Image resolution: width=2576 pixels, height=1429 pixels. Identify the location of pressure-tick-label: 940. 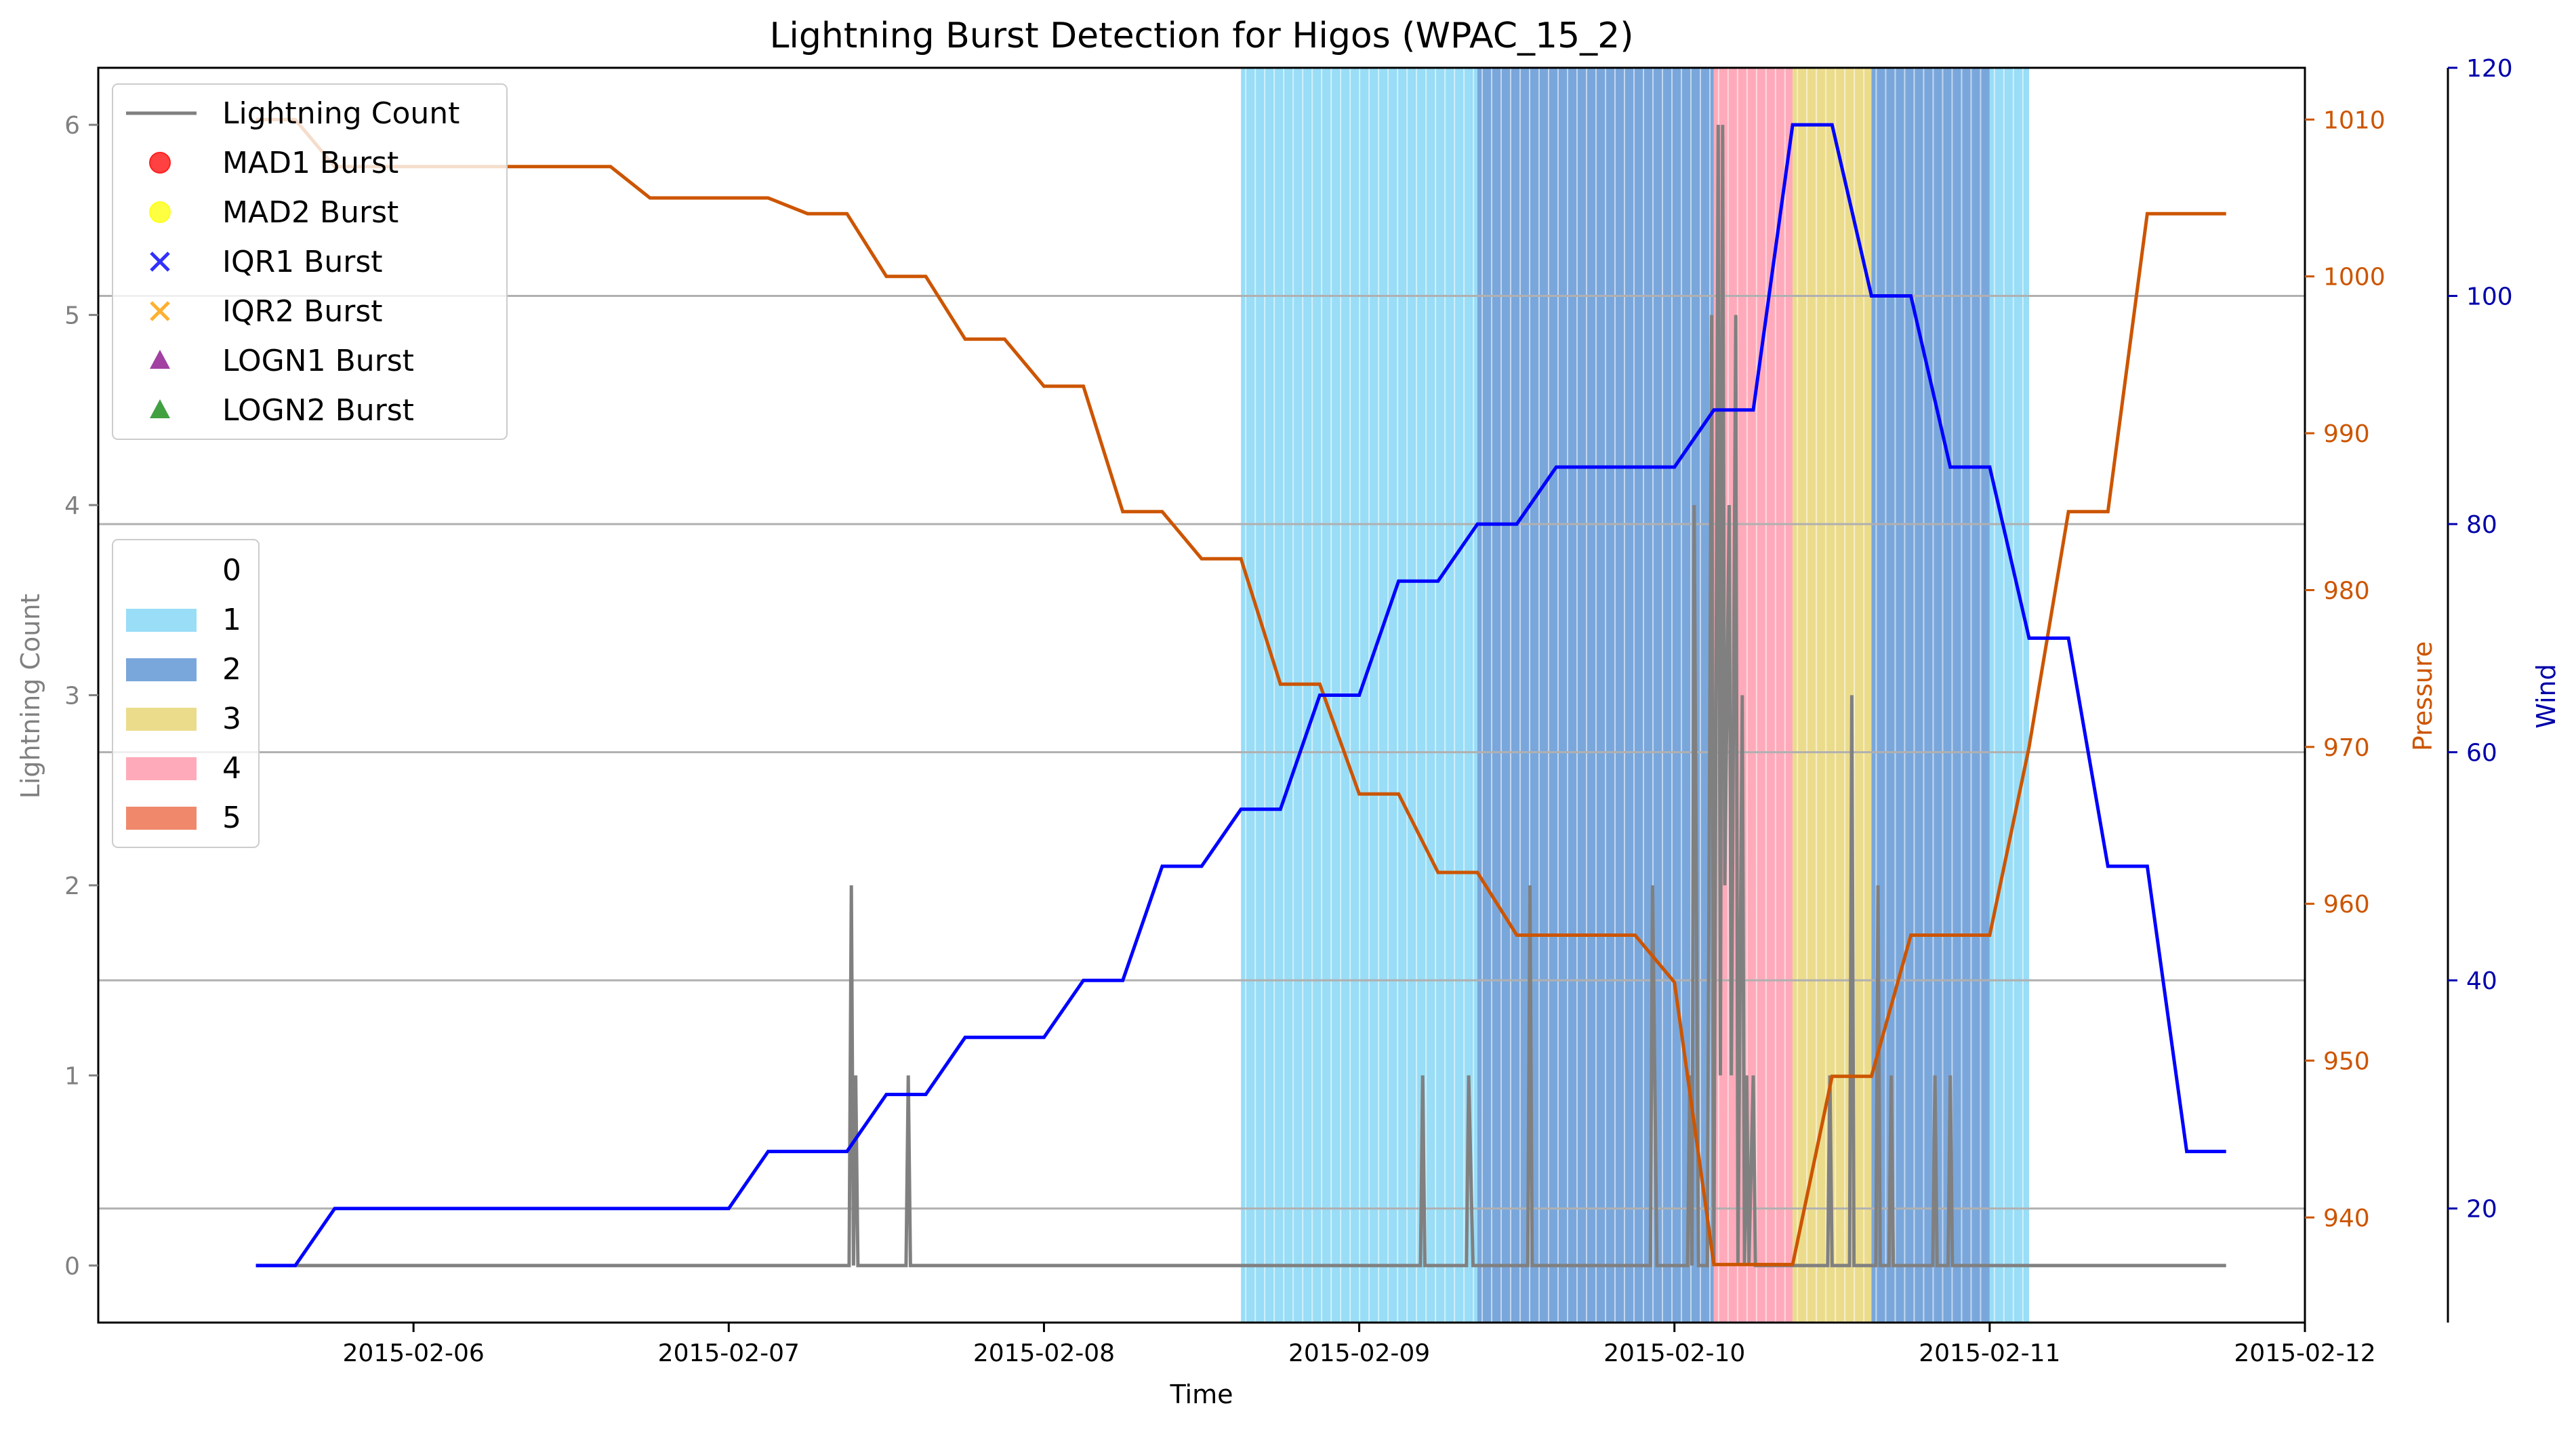
(2346, 1218).